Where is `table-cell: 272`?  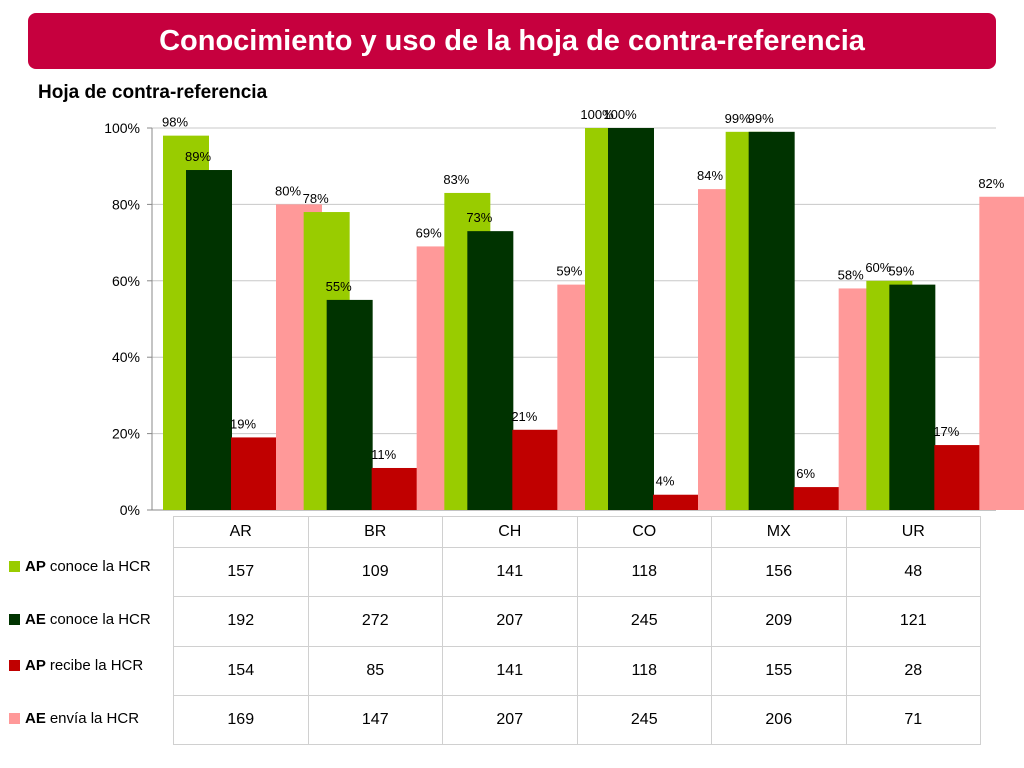 table-cell: 272 is located at coordinates (375, 621).